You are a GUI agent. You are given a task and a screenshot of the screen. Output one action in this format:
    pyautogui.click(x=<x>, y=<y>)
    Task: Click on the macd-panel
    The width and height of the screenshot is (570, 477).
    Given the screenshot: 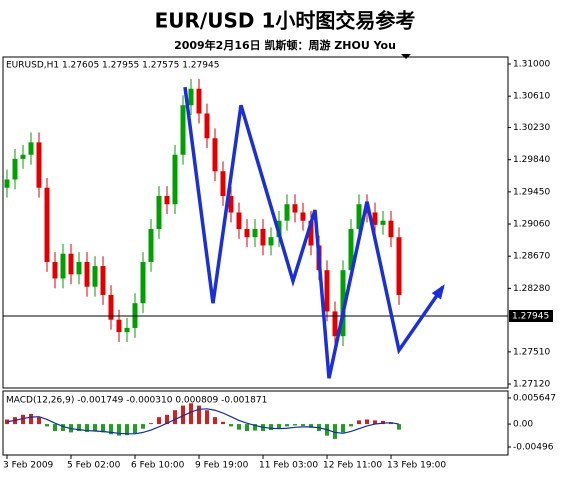 What is the action you would take?
    pyautogui.click(x=255, y=423)
    